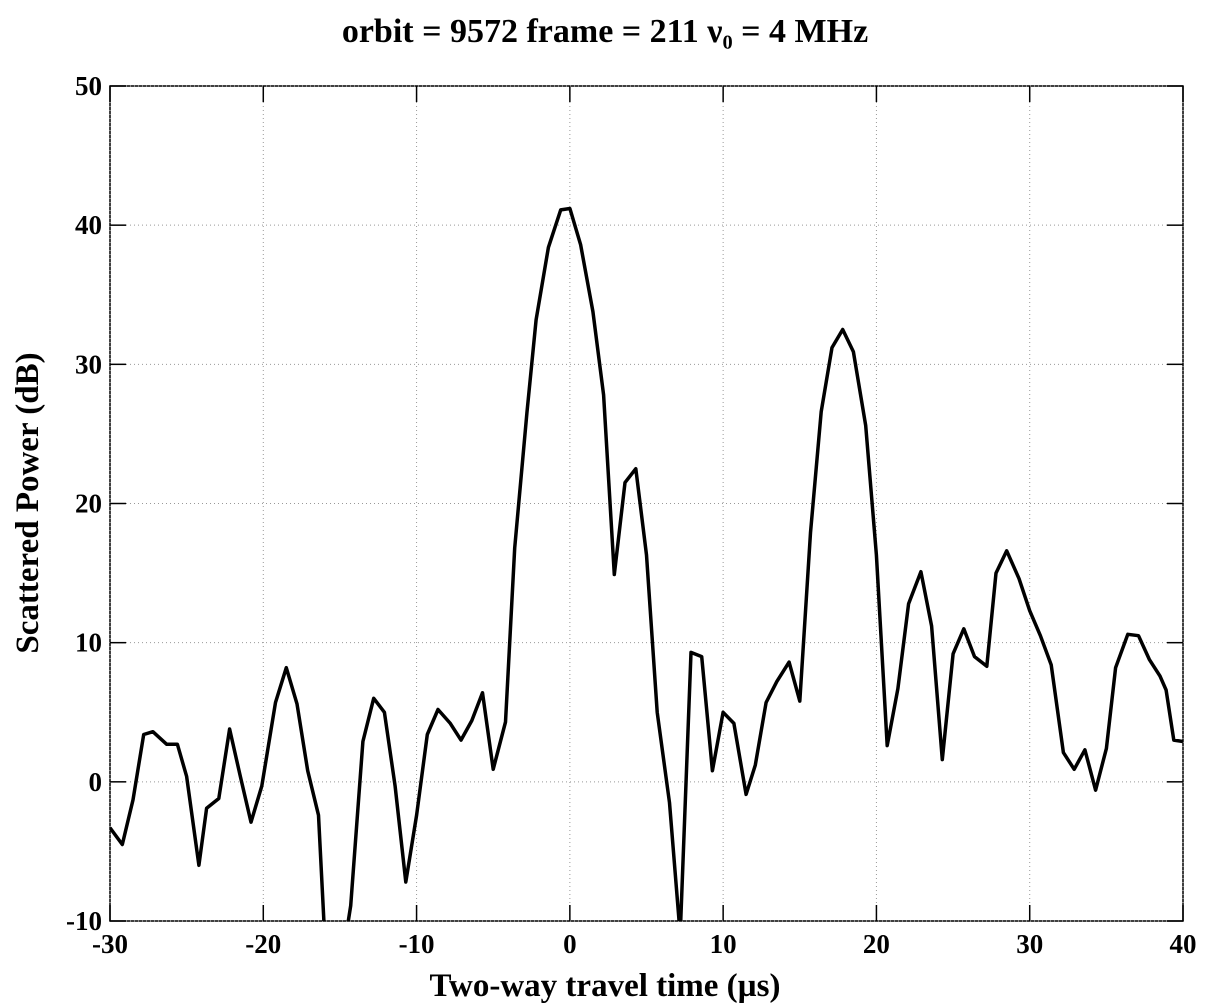  I want to click on x-tick-label: 30, so click(1029, 944).